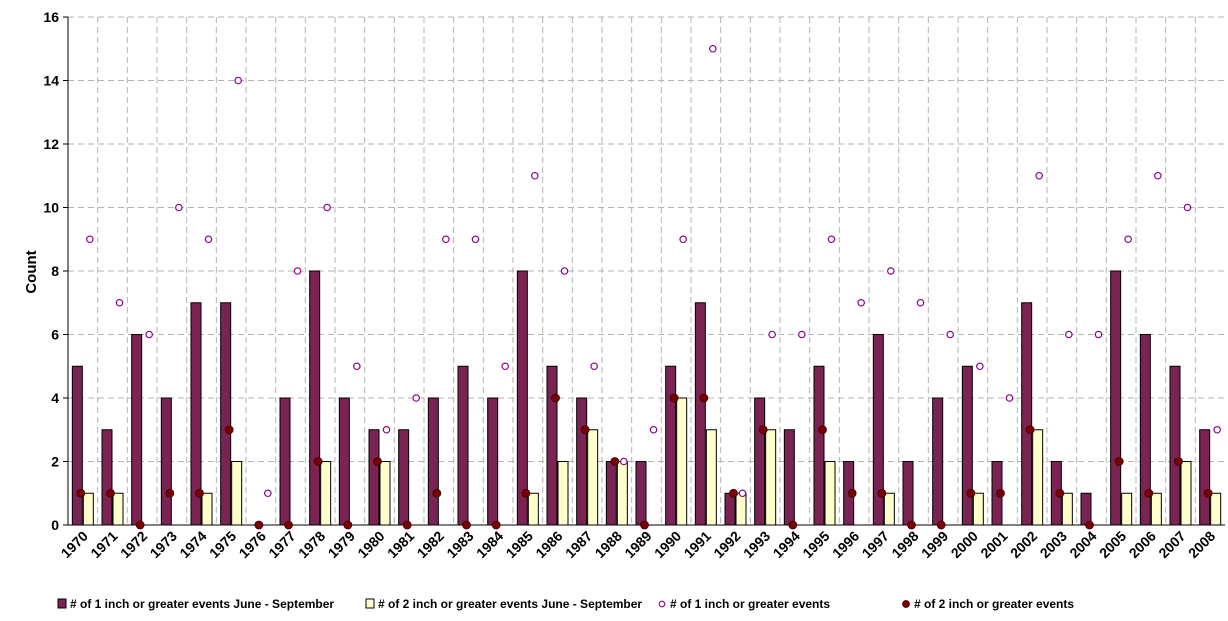 The height and width of the screenshot is (621, 1228). What do you see at coordinates (1201, 544) in the screenshot?
I see `x-tick-label: 2008` at bounding box center [1201, 544].